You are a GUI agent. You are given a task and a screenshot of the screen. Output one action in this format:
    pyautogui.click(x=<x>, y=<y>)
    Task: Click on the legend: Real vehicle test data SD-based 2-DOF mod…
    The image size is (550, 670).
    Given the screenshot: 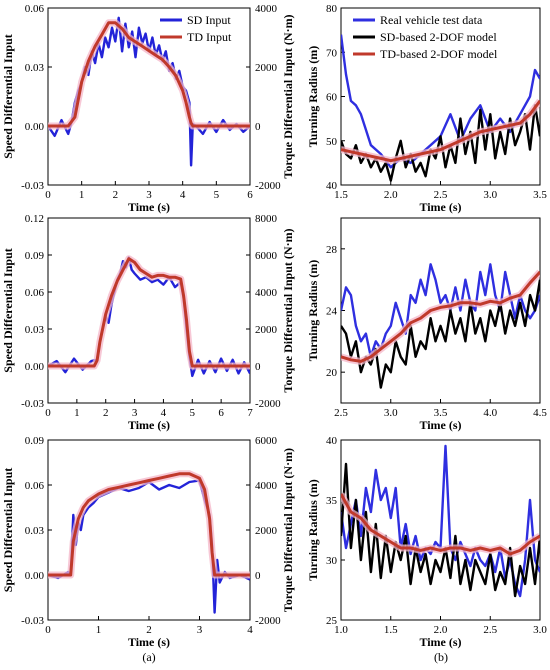 What is the action you would take?
    pyautogui.click(x=425, y=37)
    